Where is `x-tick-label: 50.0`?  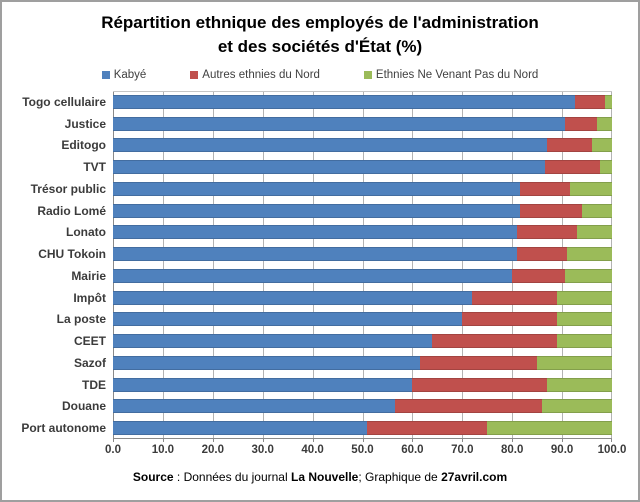 x-tick-label: 50.0 is located at coordinates (362, 450).